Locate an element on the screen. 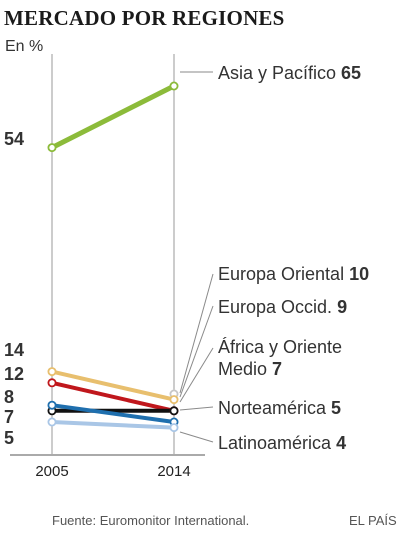 Image resolution: width=414 pixels, height=538 pixels. end-label-name: África y Oriente is located at coordinates (280, 347).